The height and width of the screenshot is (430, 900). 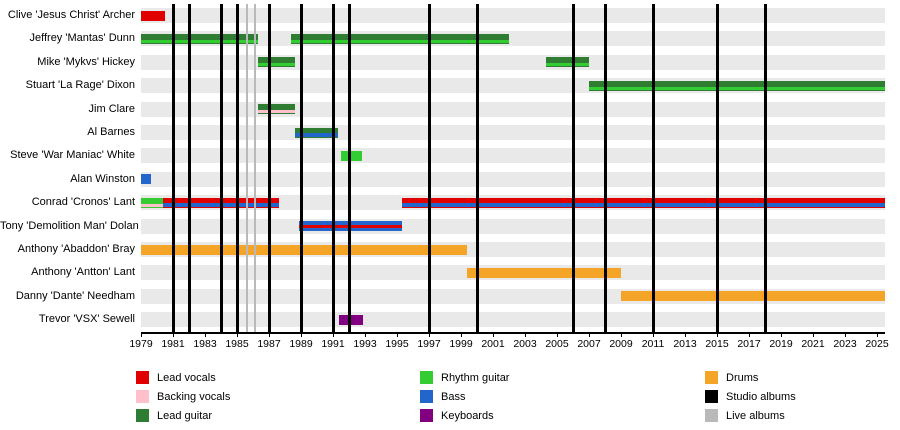 What do you see at coordinates (75, 295) in the screenshot?
I see `member-label: Danny 'Dante' Needham` at bounding box center [75, 295].